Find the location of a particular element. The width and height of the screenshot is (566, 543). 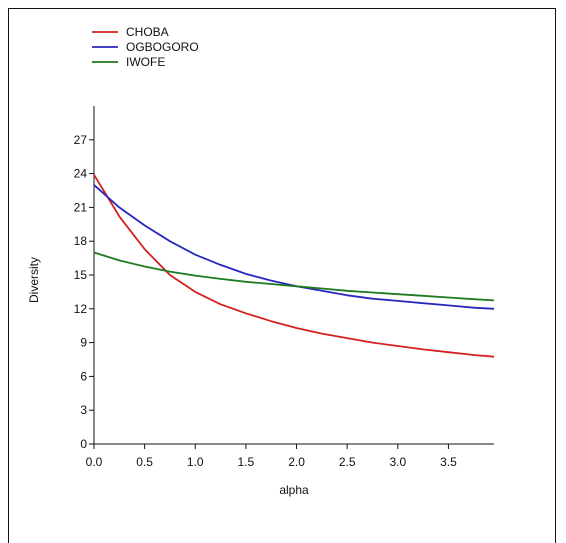

y-axis-ticks: 0 3 6 9 12 15 18 21 24 27 is located at coordinates (84, 292).